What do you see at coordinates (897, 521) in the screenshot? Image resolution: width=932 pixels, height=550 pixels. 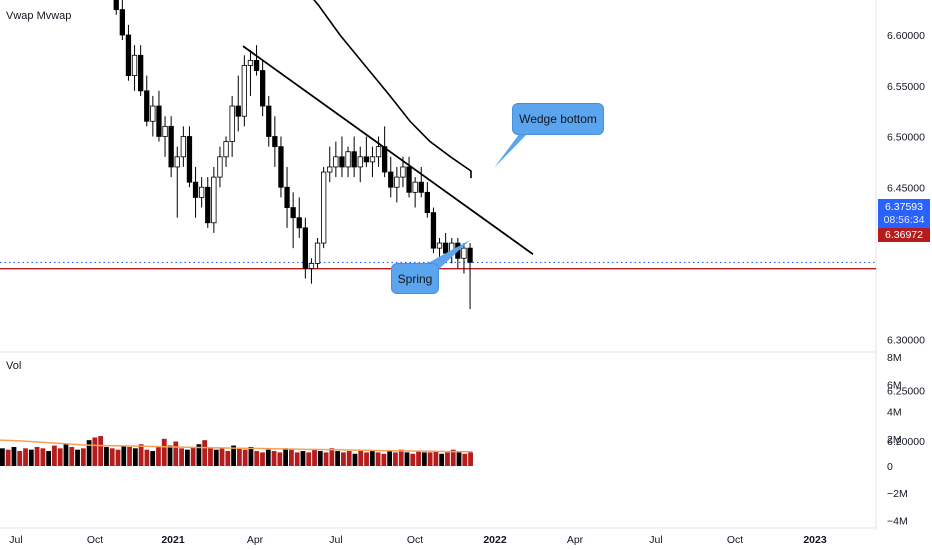 I see `volume-tick-label: −4M` at bounding box center [897, 521].